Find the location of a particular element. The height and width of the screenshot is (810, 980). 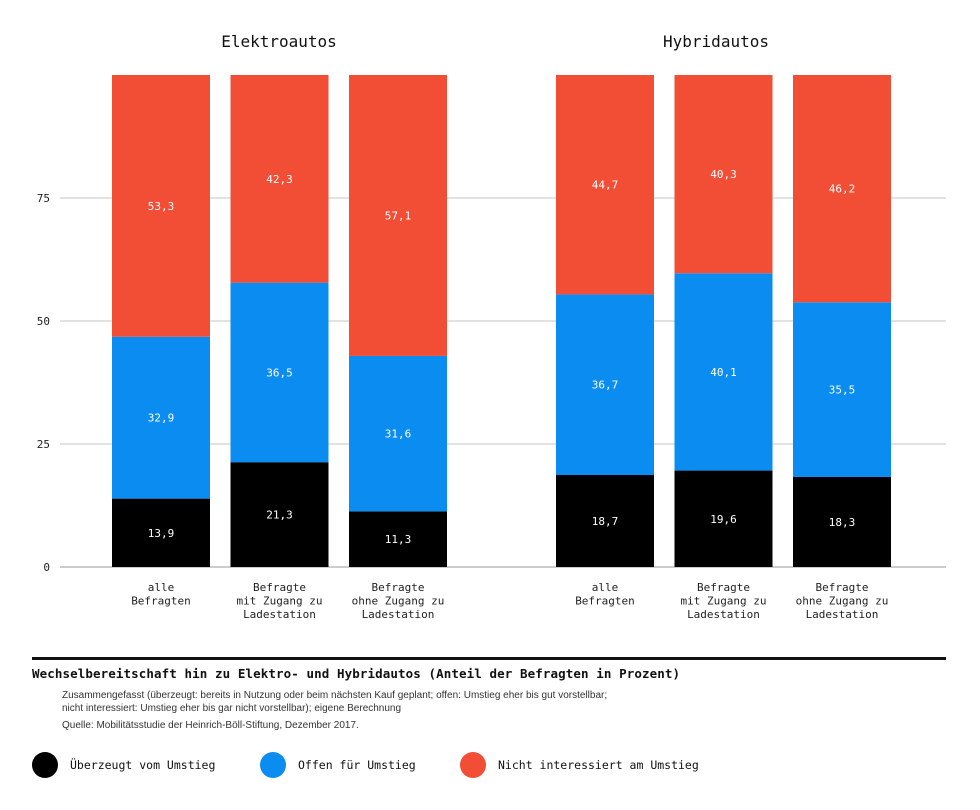

legend-swatch-ueberzeugt is located at coordinates (45, 765).